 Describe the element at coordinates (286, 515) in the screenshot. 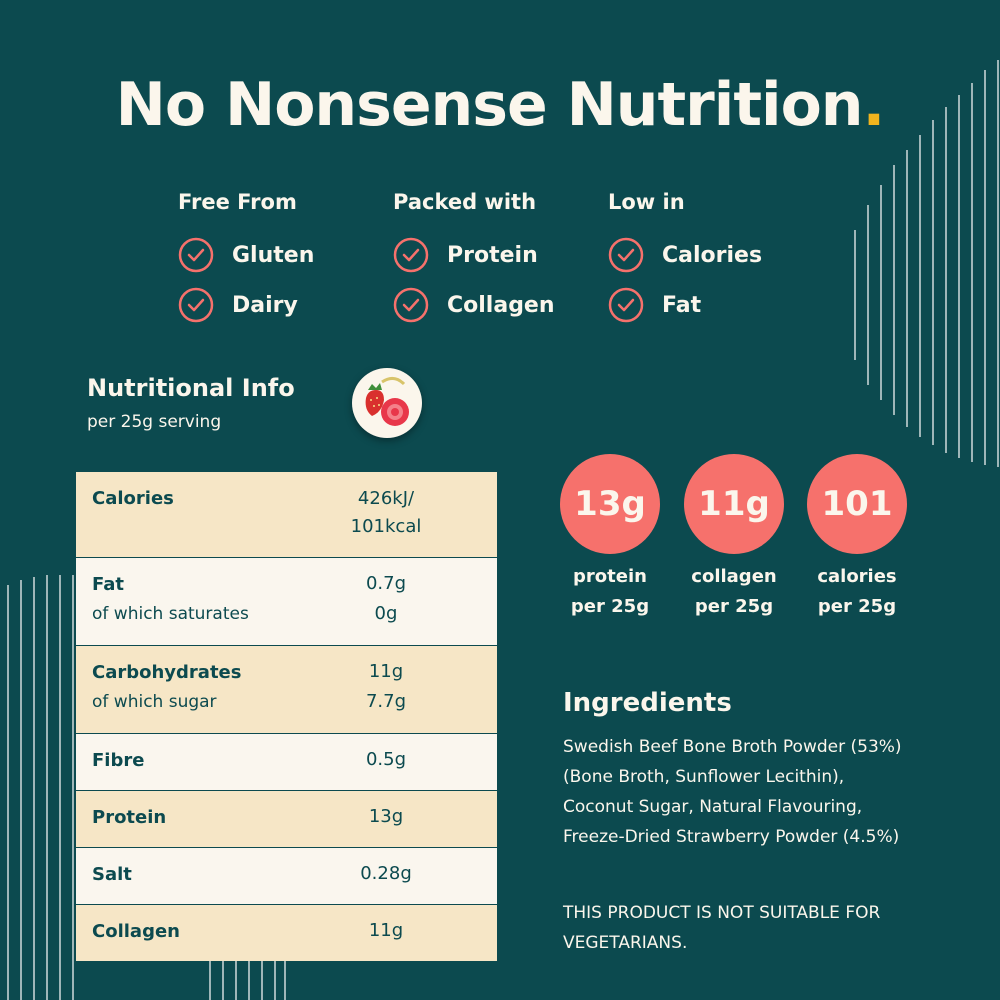

I see `table-row: Calories 426kJ/ 101kcal` at that location.